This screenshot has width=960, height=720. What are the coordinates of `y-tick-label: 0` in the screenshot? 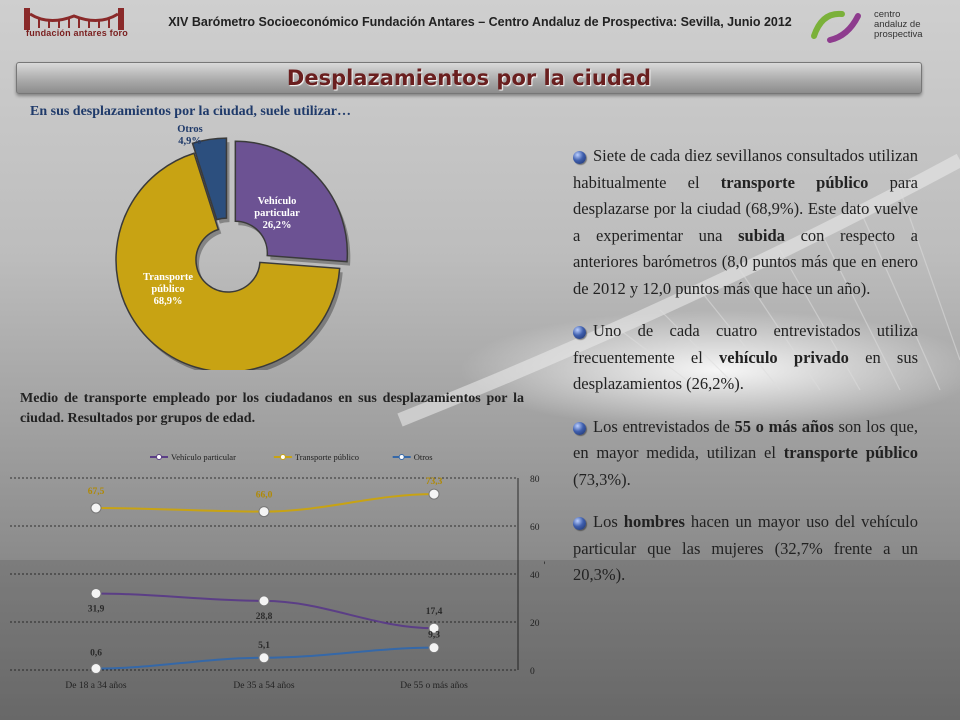 It's located at (532, 672).